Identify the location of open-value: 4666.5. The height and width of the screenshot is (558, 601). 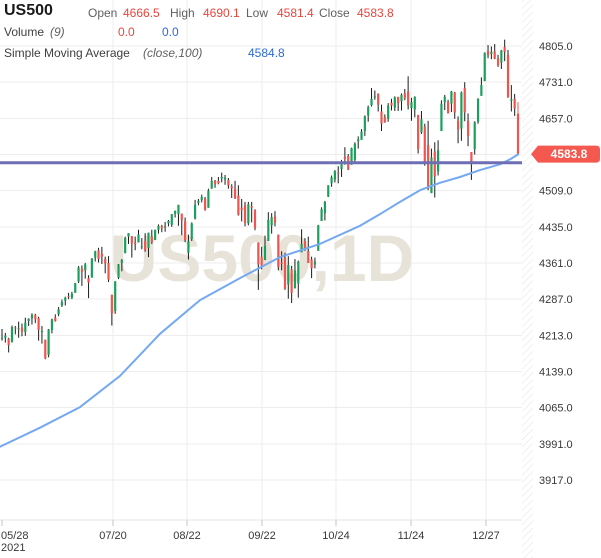
(141, 13).